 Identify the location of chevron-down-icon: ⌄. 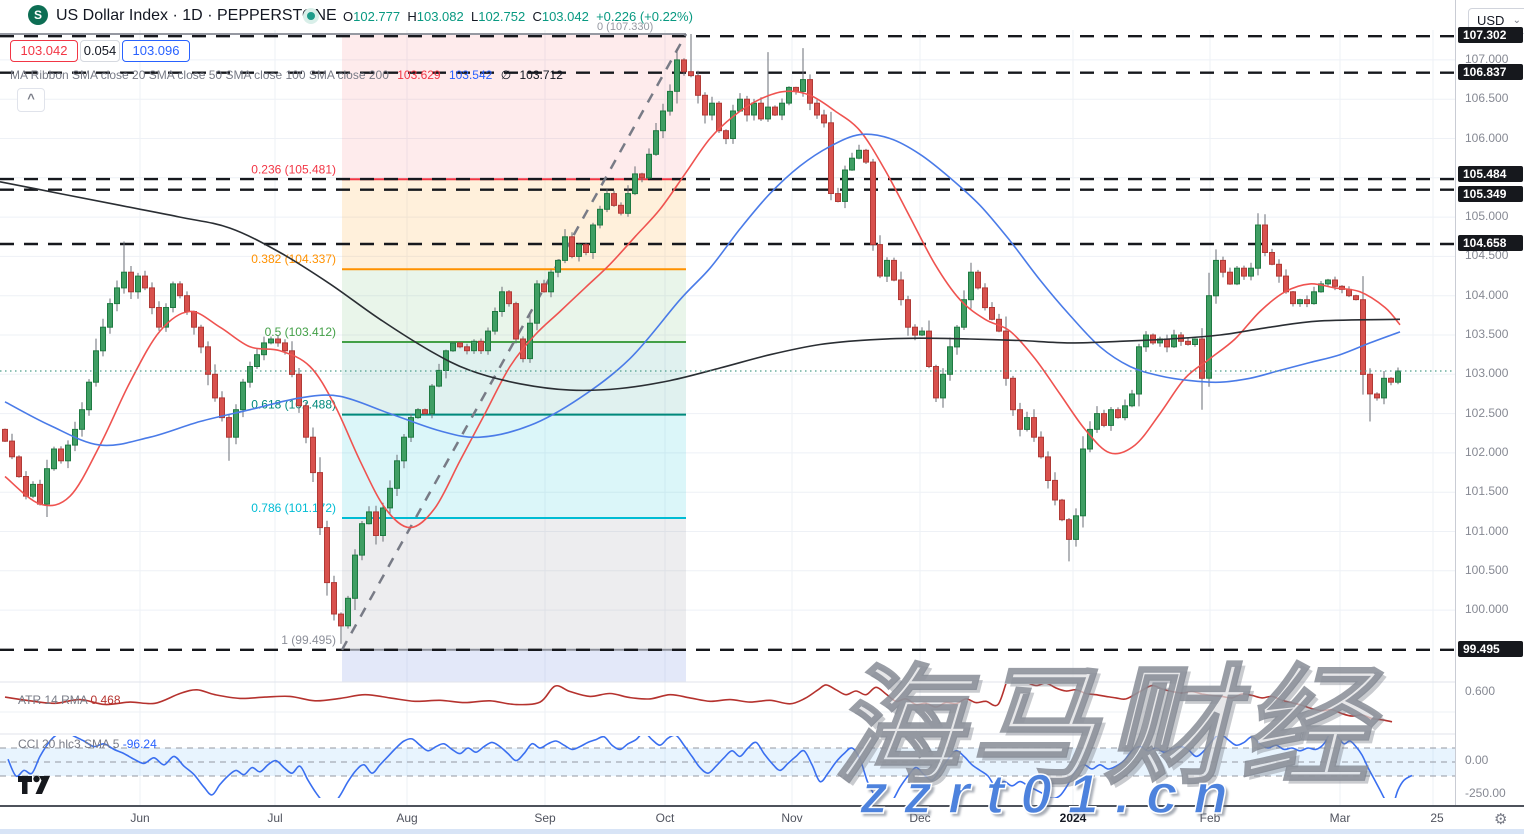
(1516, 20).